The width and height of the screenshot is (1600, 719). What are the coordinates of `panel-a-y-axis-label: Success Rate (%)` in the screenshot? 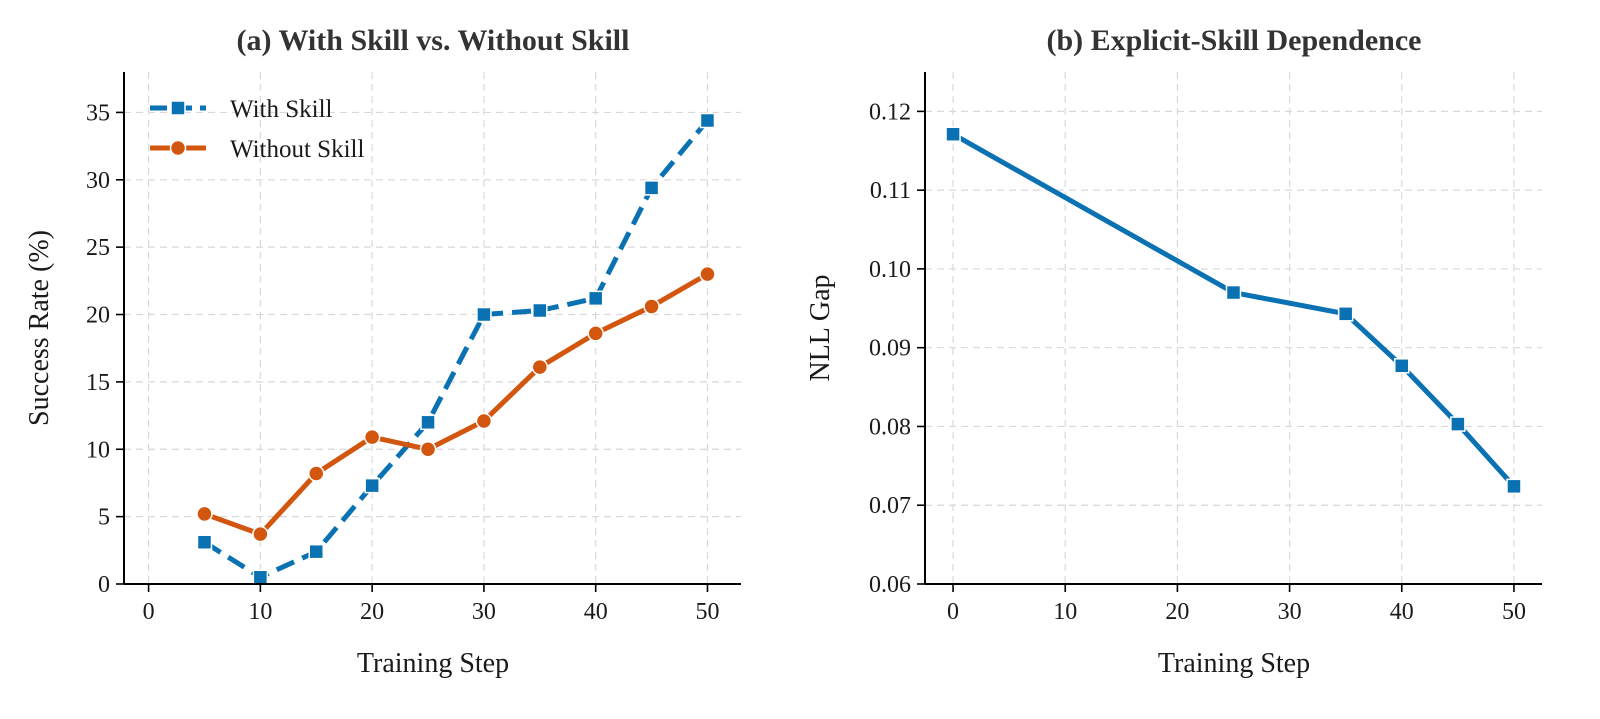 It's located at (39, 328).